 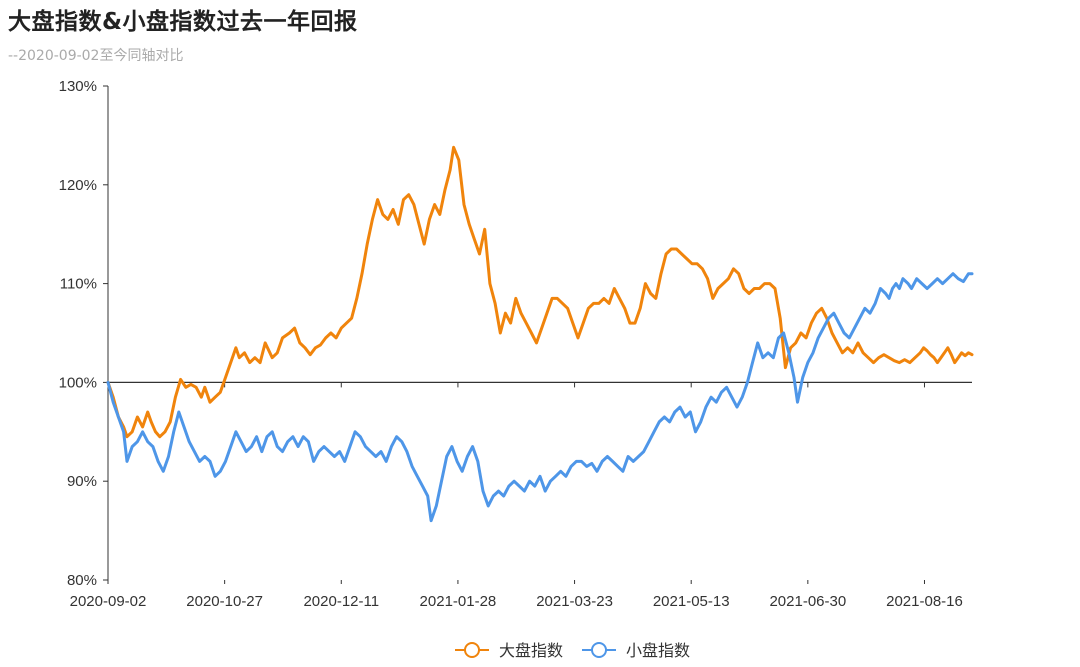 What do you see at coordinates (108, 601) in the screenshot?
I see `x-tick-label: 2020-09-02` at bounding box center [108, 601].